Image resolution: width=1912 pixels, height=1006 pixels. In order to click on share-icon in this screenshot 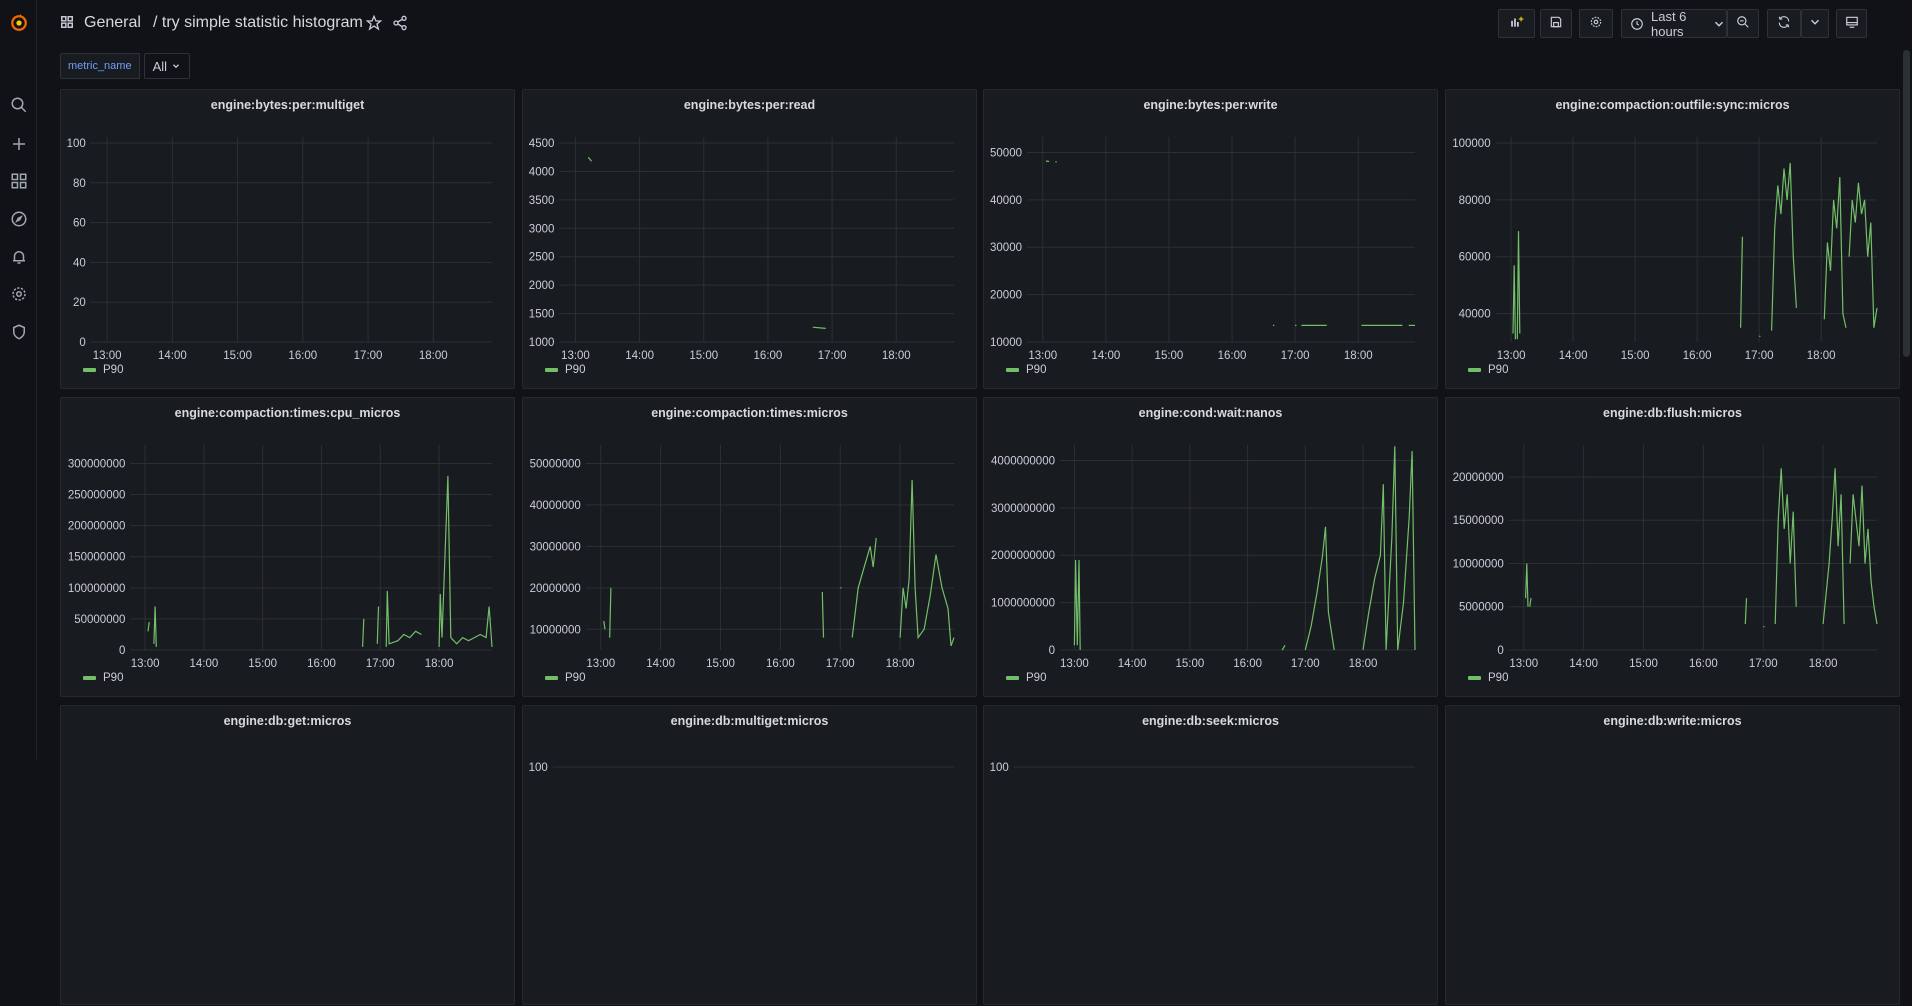, I will do `click(400, 25)`.